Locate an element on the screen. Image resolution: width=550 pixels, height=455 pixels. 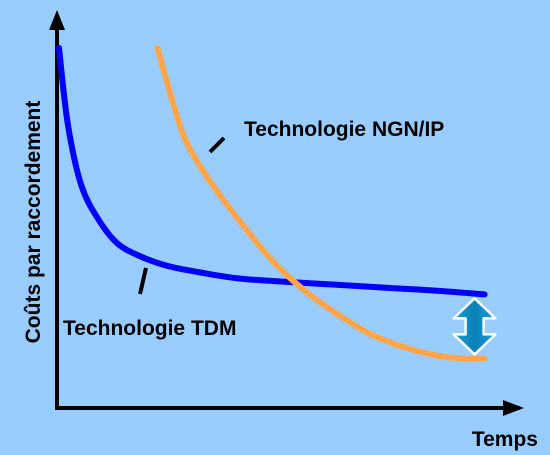
x-axis-arrowhead is located at coordinates (513, 408).